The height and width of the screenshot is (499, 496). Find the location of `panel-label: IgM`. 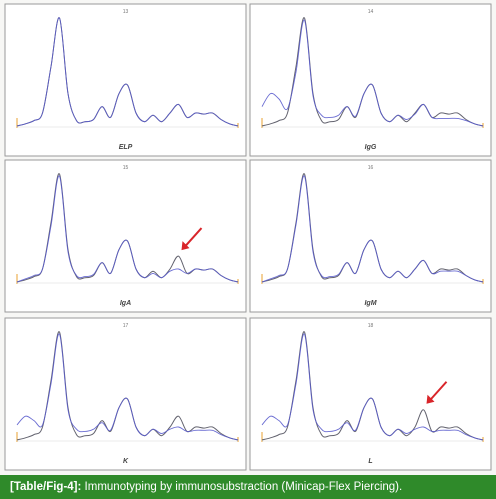

panel-label: IgM is located at coordinates (370, 303).